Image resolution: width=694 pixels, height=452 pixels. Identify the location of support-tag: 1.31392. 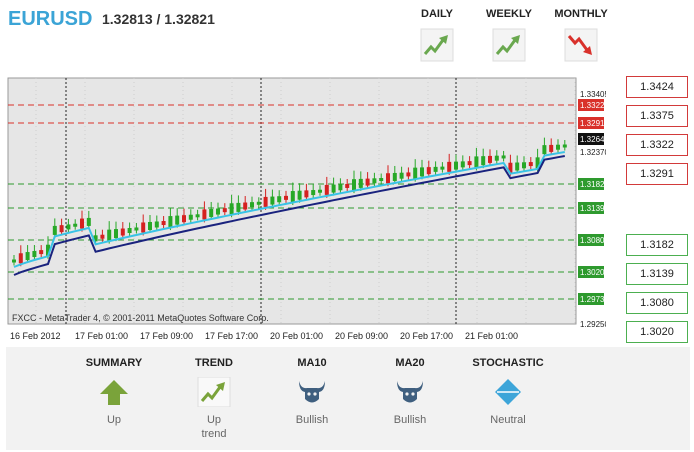
(593, 208).